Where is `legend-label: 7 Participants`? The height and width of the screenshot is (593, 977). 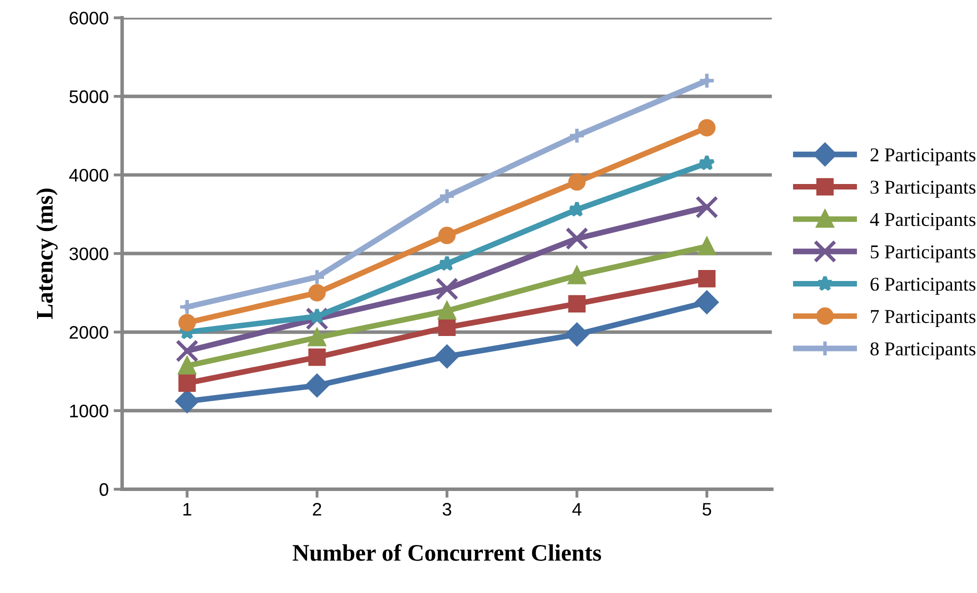 legend-label: 7 Participants is located at coordinates (923, 319).